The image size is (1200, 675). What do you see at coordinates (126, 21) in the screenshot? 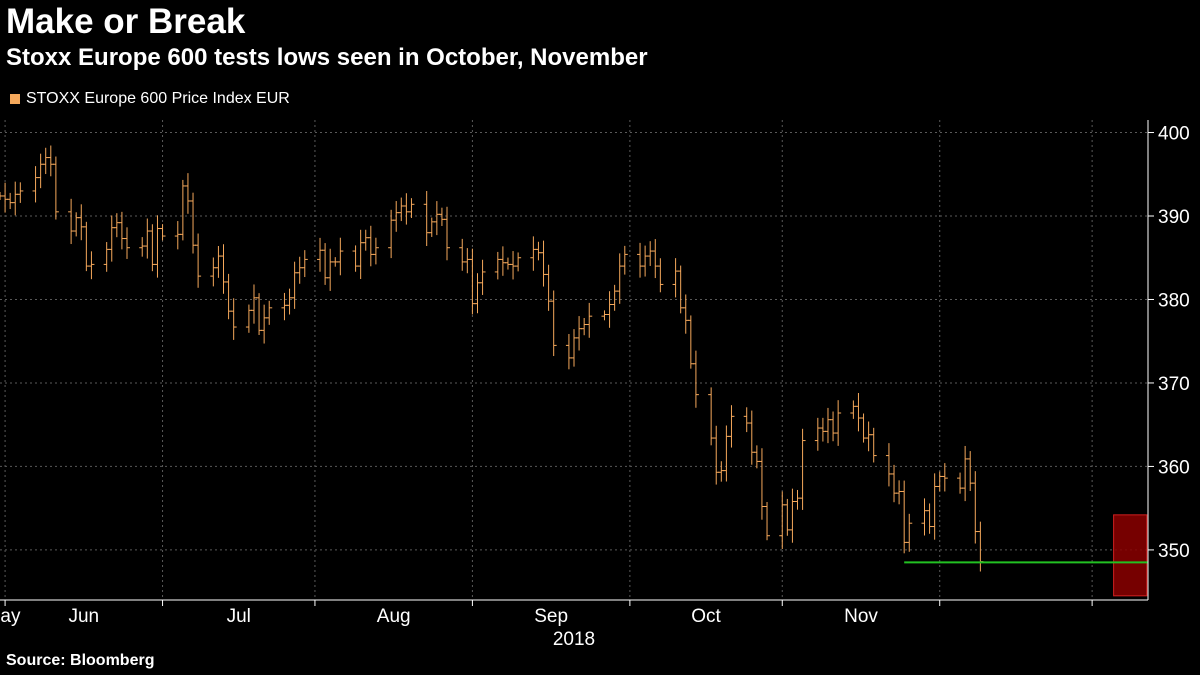
I see `chart-title: Make or Break` at bounding box center [126, 21].